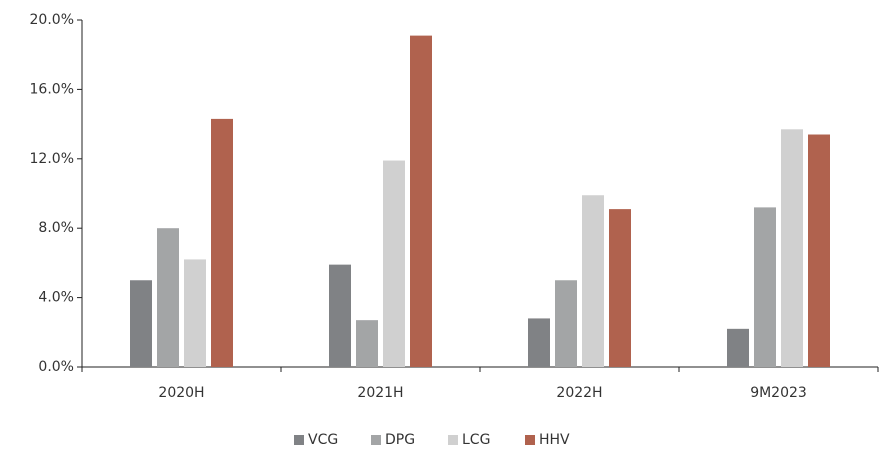 This screenshot has height=450, width=880. Describe the element at coordinates (400, 440) in the screenshot. I see `legend-label: DPG` at that location.